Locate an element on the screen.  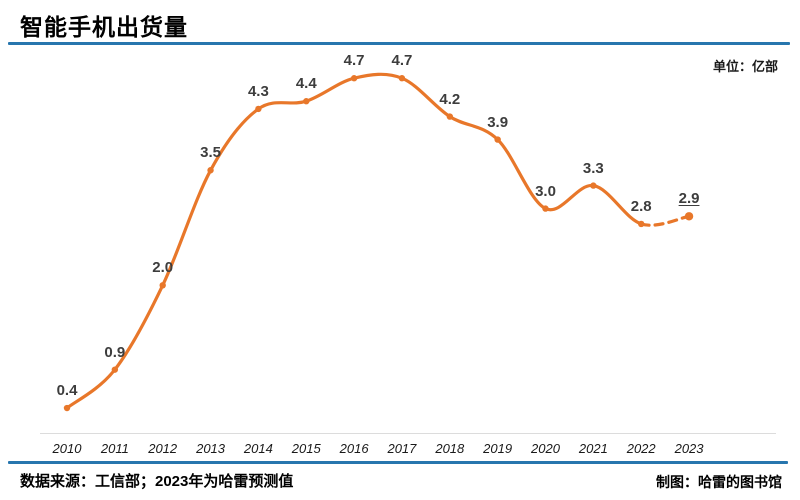
x-axis-tick-label: 2021 is located at coordinates (593, 448).